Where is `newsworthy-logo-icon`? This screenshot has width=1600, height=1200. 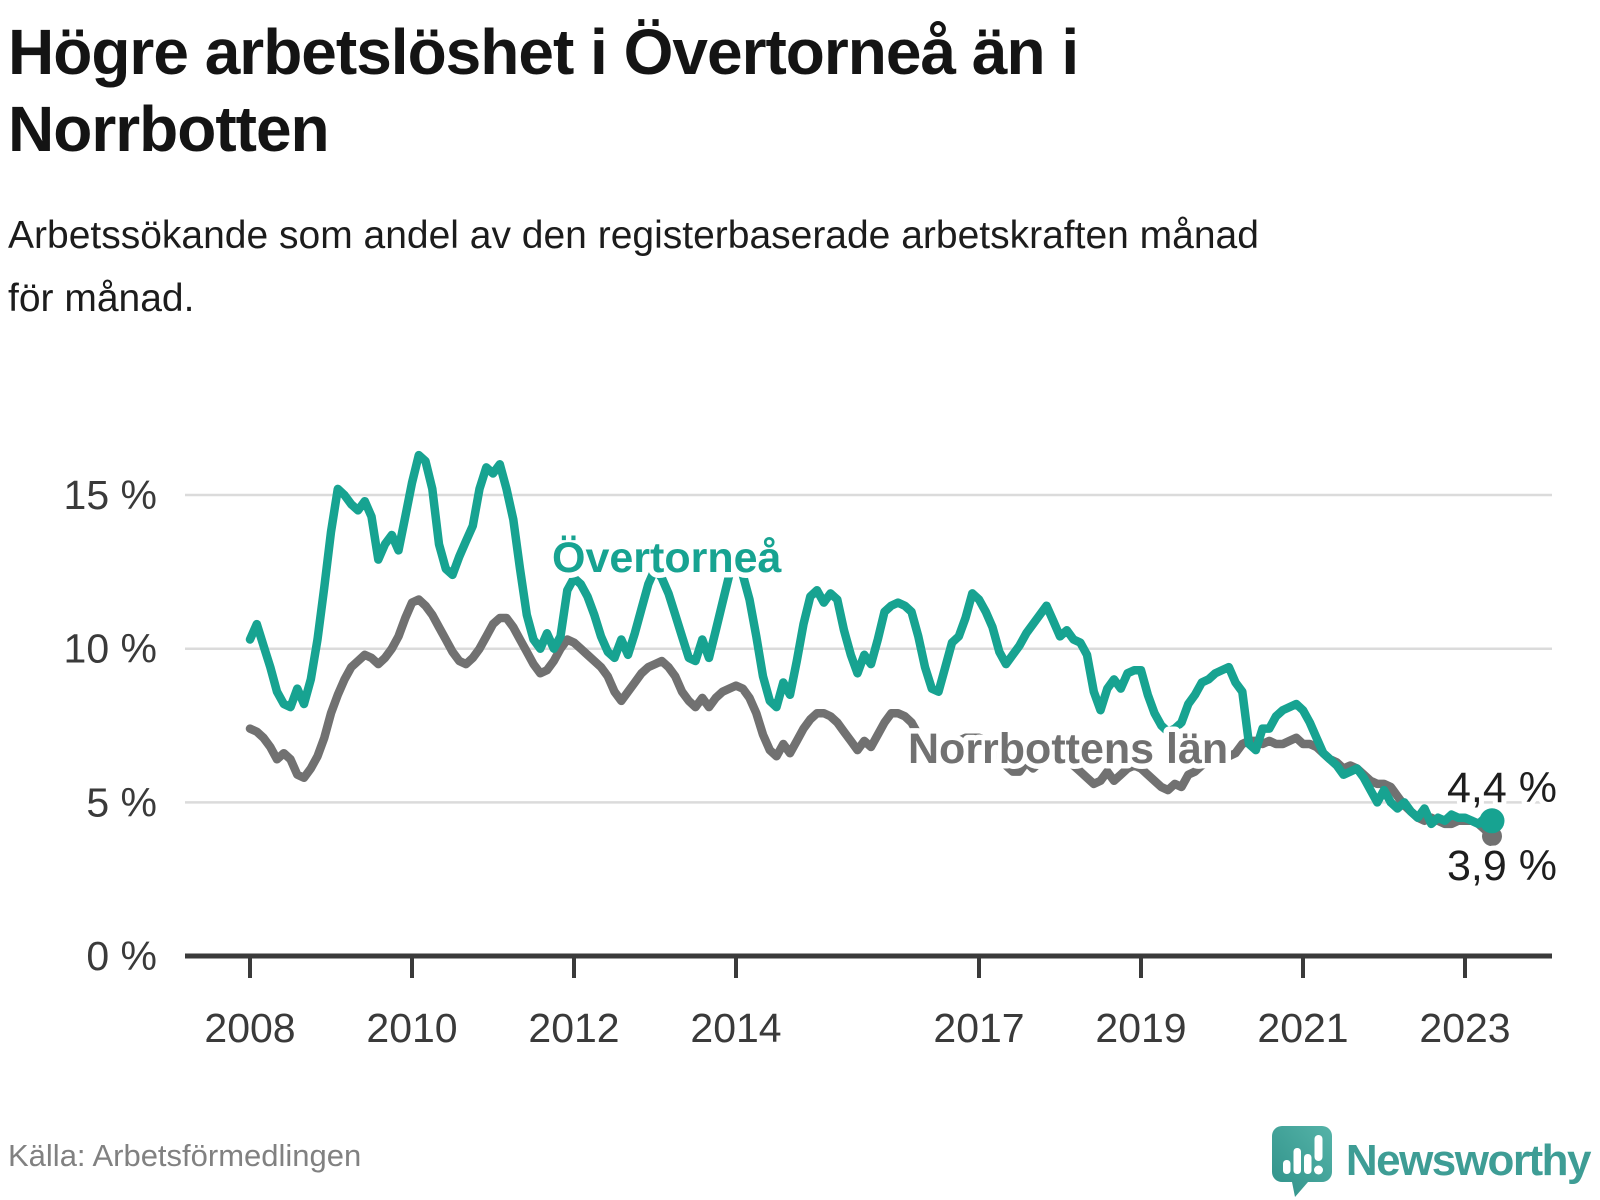
newsworthy-logo-icon is located at coordinates (1302, 1161).